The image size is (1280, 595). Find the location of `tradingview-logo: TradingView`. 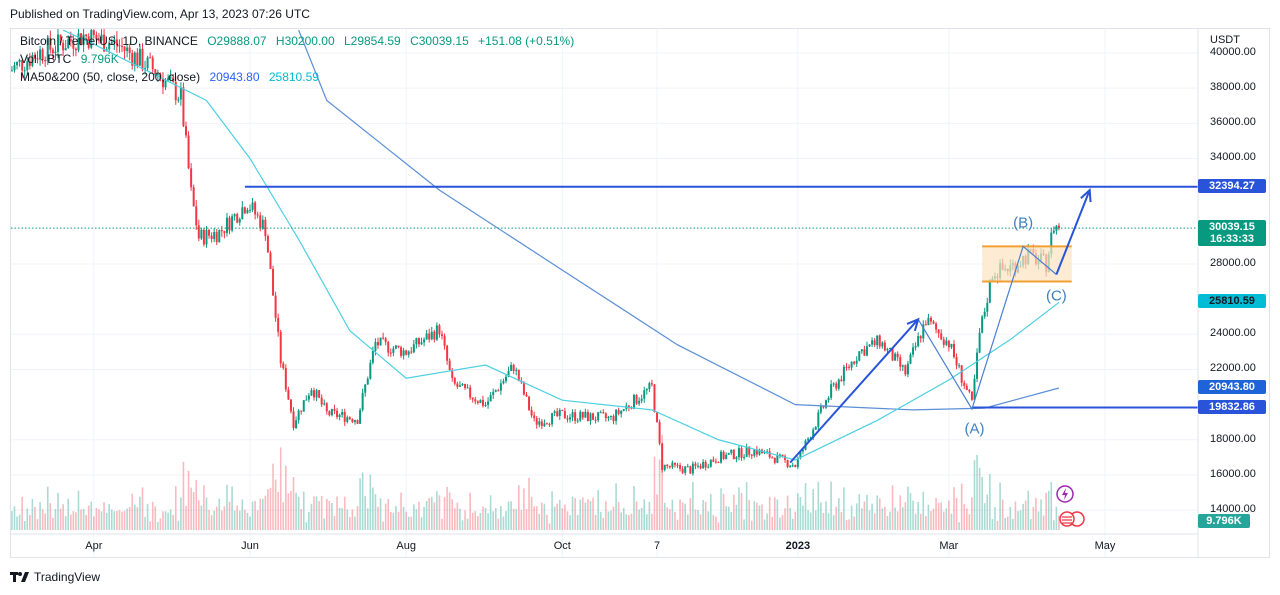

tradingview-logo: TradingView is located at coordinates (55, 577).